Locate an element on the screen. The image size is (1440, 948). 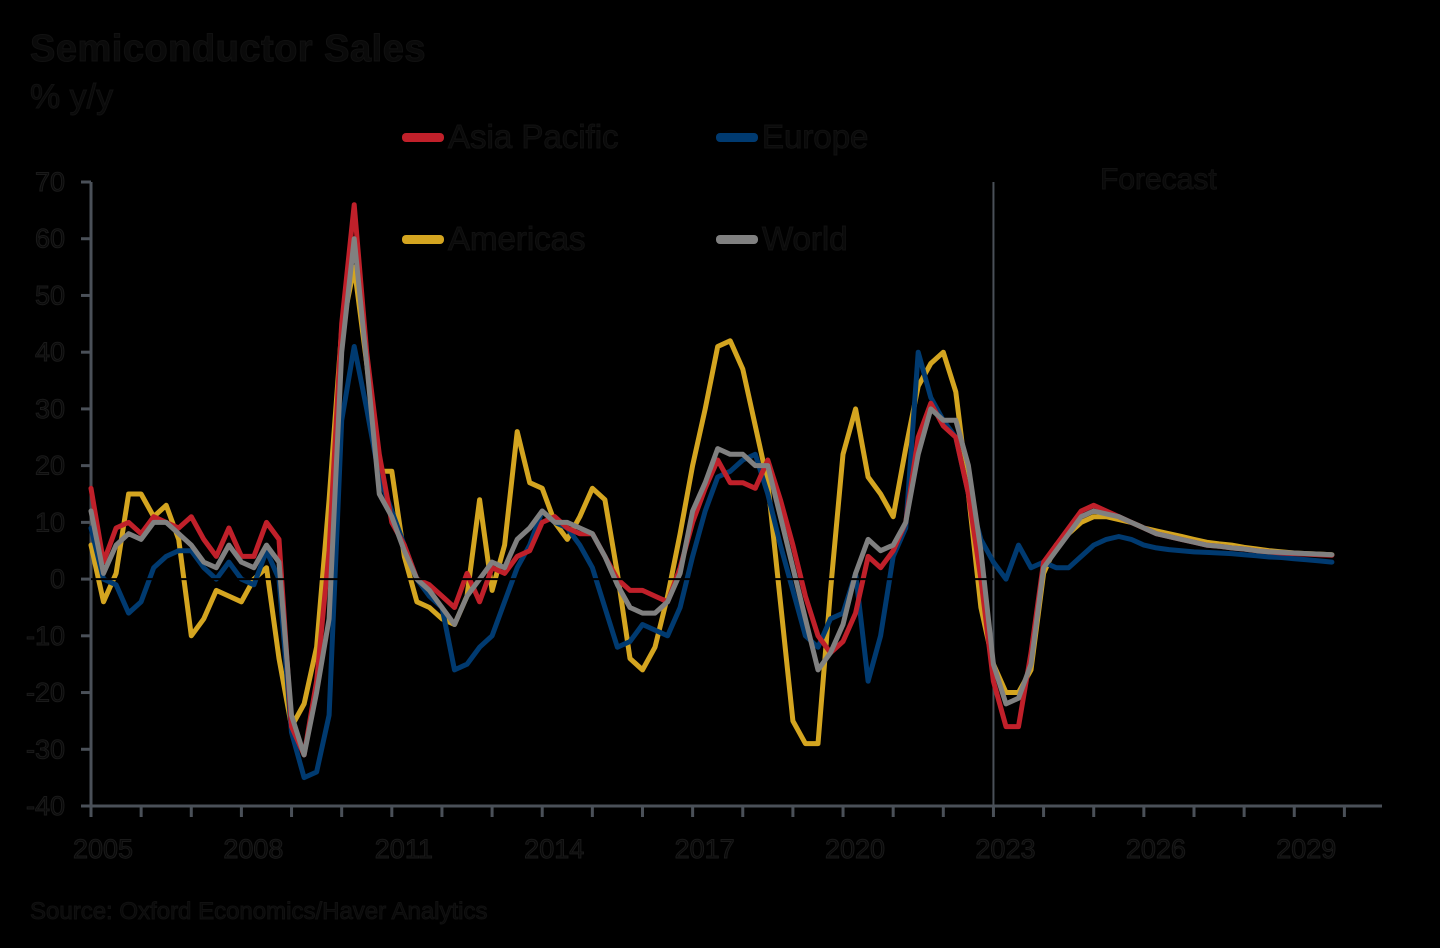
legend-swatch-asia-pacific is located at coordinates (423, 137).